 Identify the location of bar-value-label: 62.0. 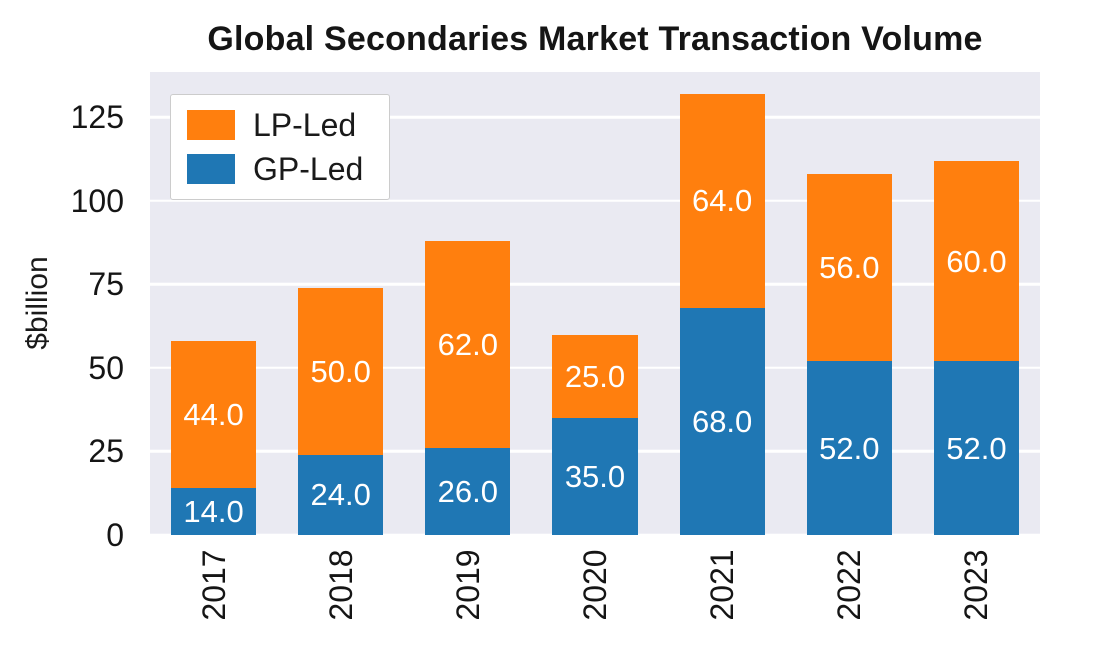
(467, 345).